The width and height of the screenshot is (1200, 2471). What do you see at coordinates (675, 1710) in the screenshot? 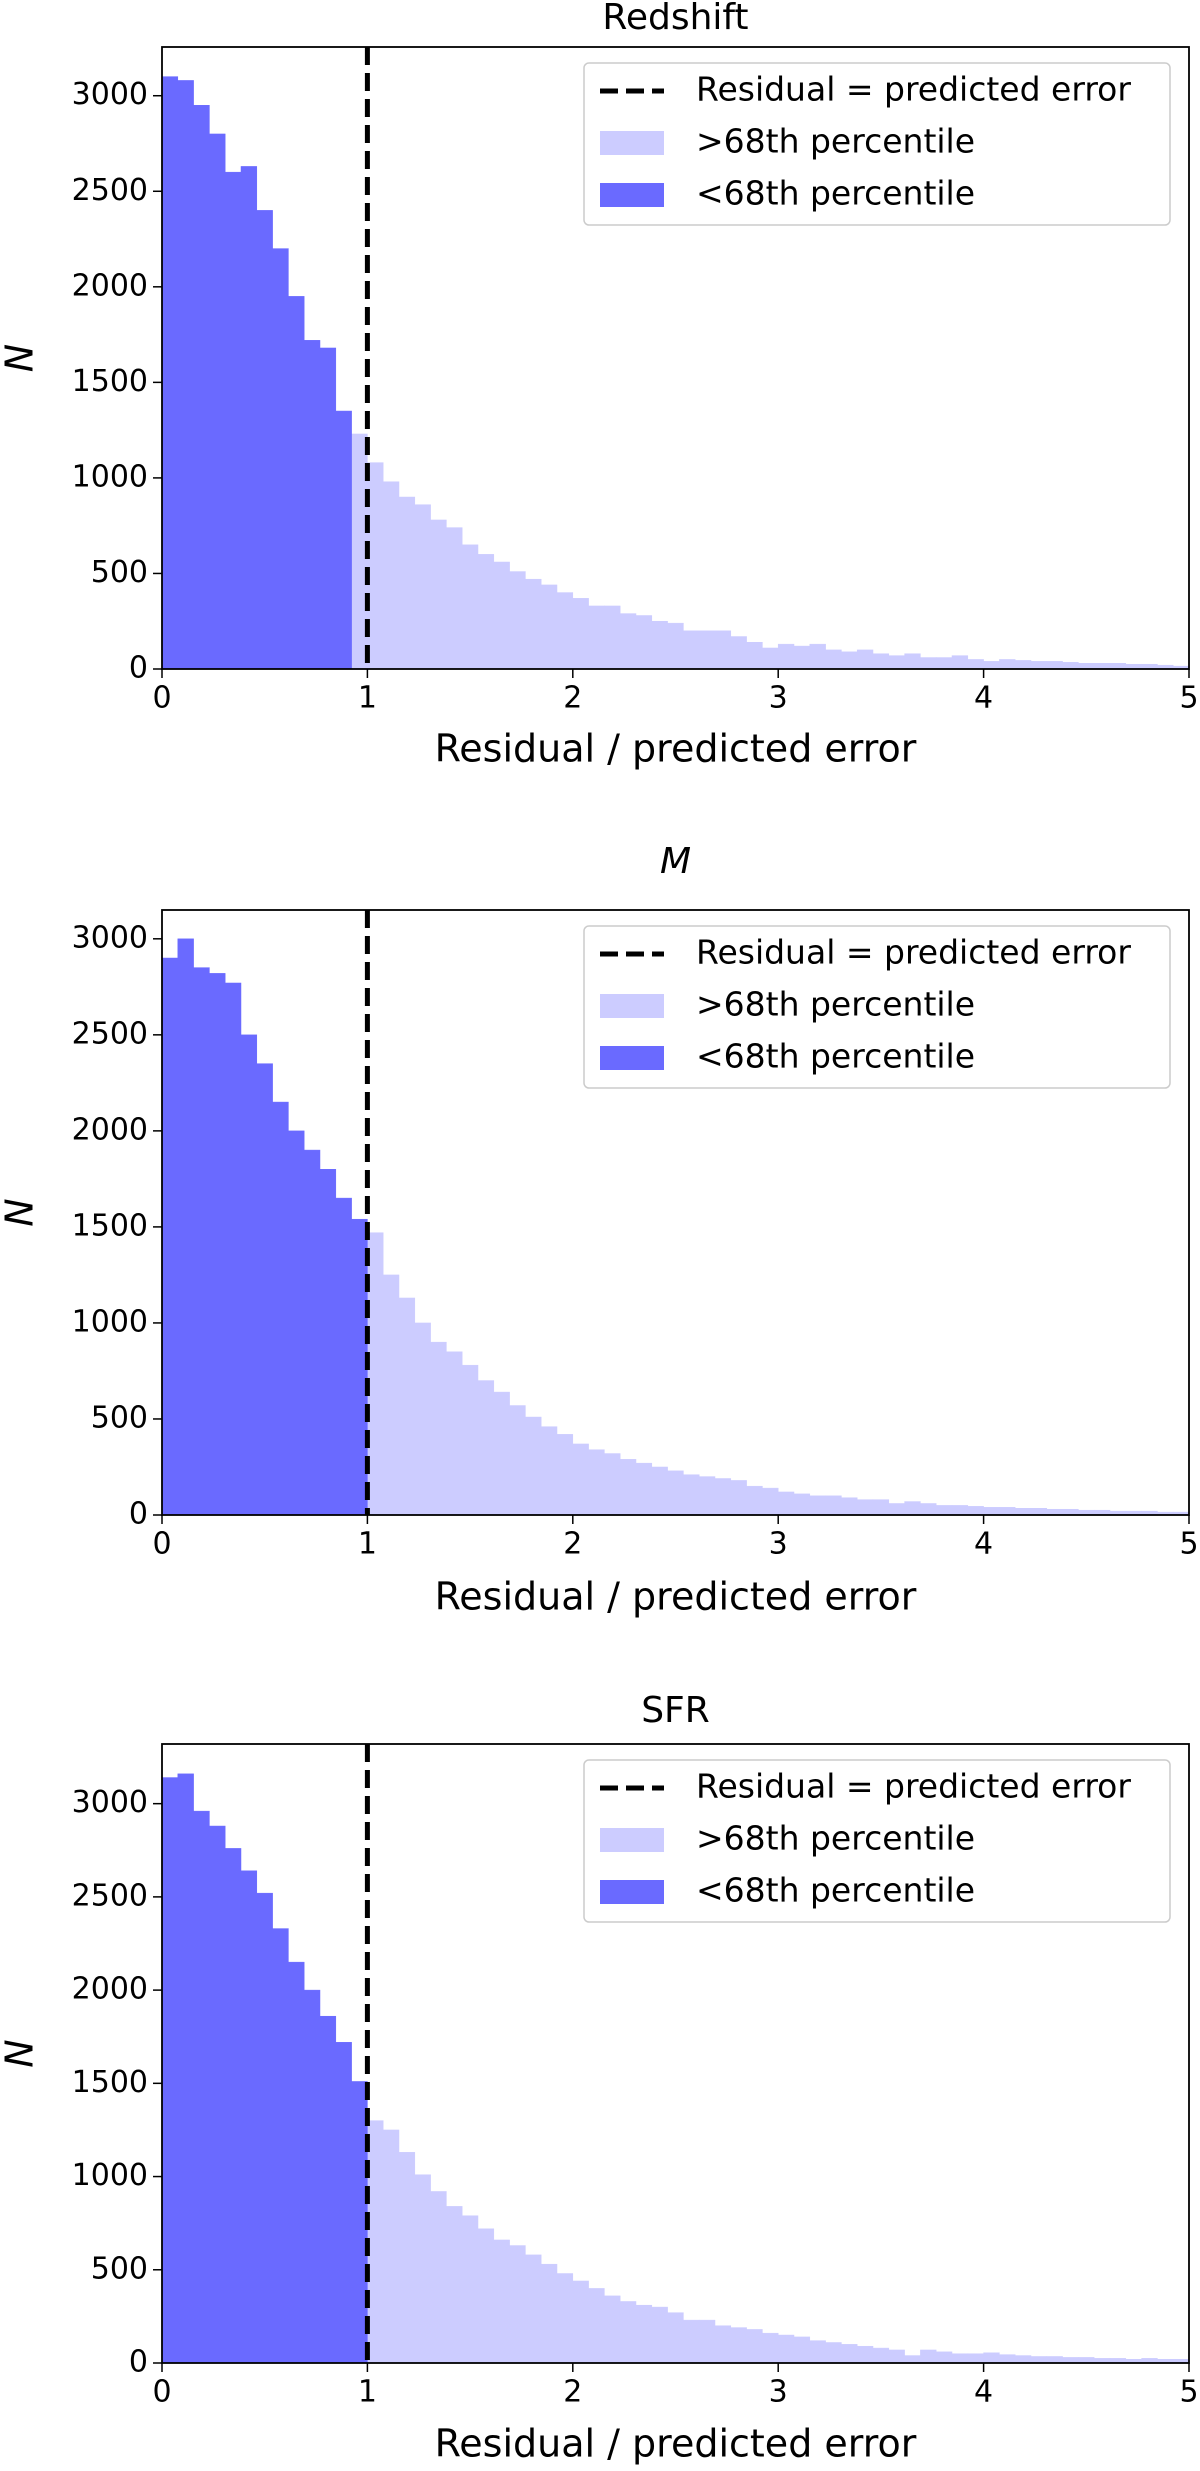
I see `chart-title: SFR` at bounding box center [675, 1710].